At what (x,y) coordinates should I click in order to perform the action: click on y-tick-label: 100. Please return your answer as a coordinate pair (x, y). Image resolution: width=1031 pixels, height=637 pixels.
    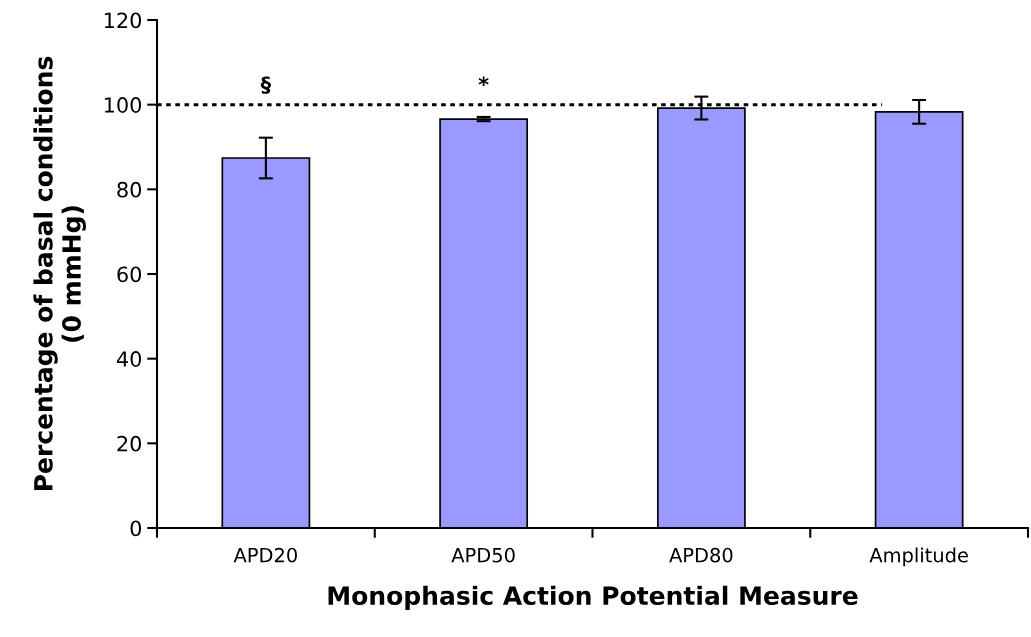
    Looking at the image, I should click on (123, 105).